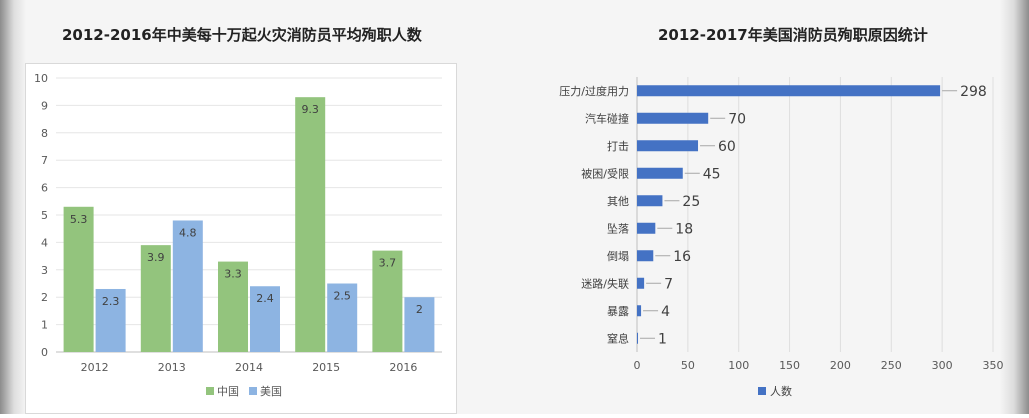 This screenshot has height=418, width=1029. What do you see at coordinates (789, 365) in the screenshot?
I see `x-tick-label: 150` at bounding box center [789, 365].